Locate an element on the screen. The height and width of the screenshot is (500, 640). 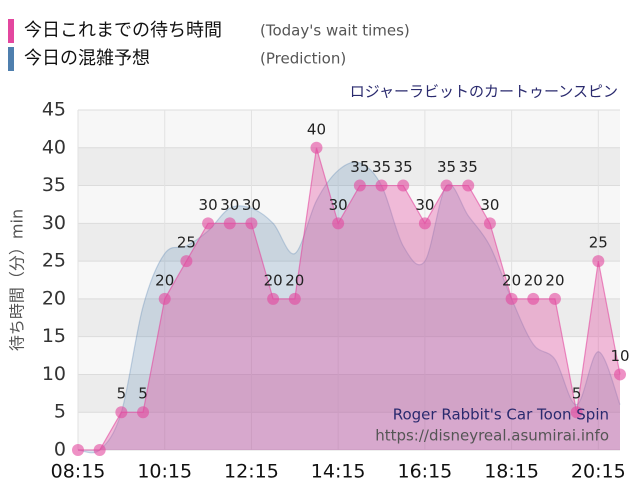
data-label: 40 is located at coordinates (316, 129).